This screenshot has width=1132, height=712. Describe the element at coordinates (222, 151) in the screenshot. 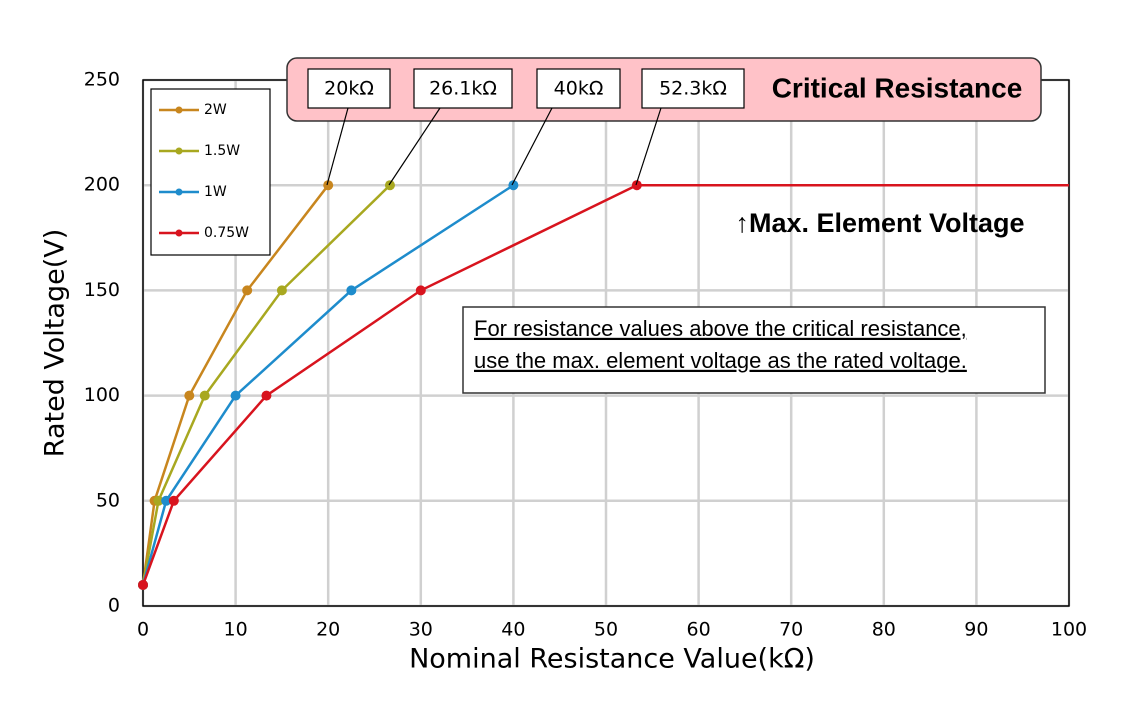

I see `legend-label: 1.5W` at that location.